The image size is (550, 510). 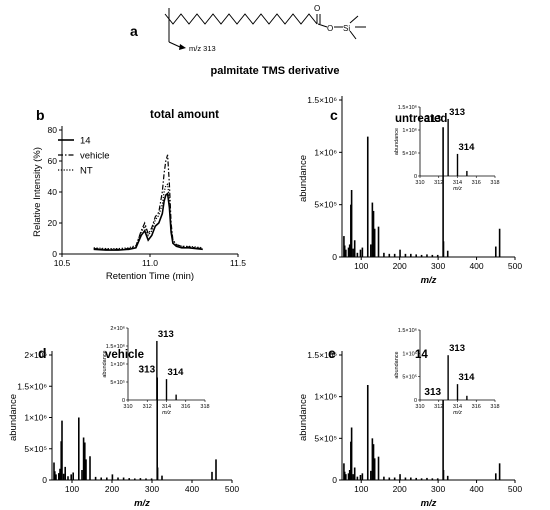 I want to click on palmitate-structure-diagram, so click(x=265, y=29).